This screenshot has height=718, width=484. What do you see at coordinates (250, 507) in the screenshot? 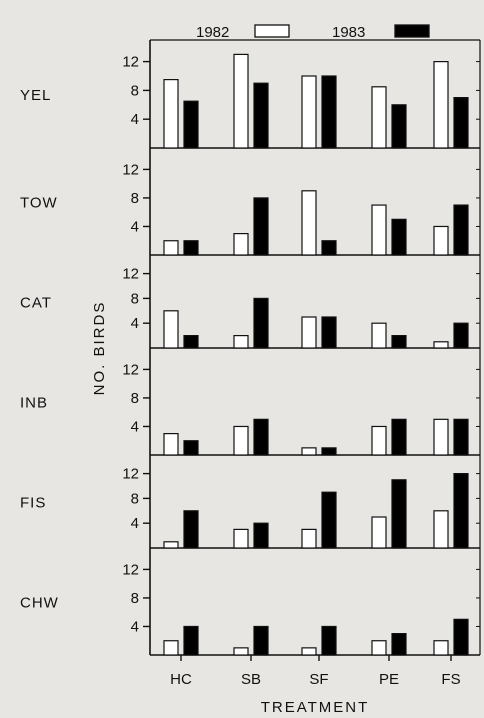
I see `panel-fis: FIS 4 8 12` at bounding box center [250, 507].